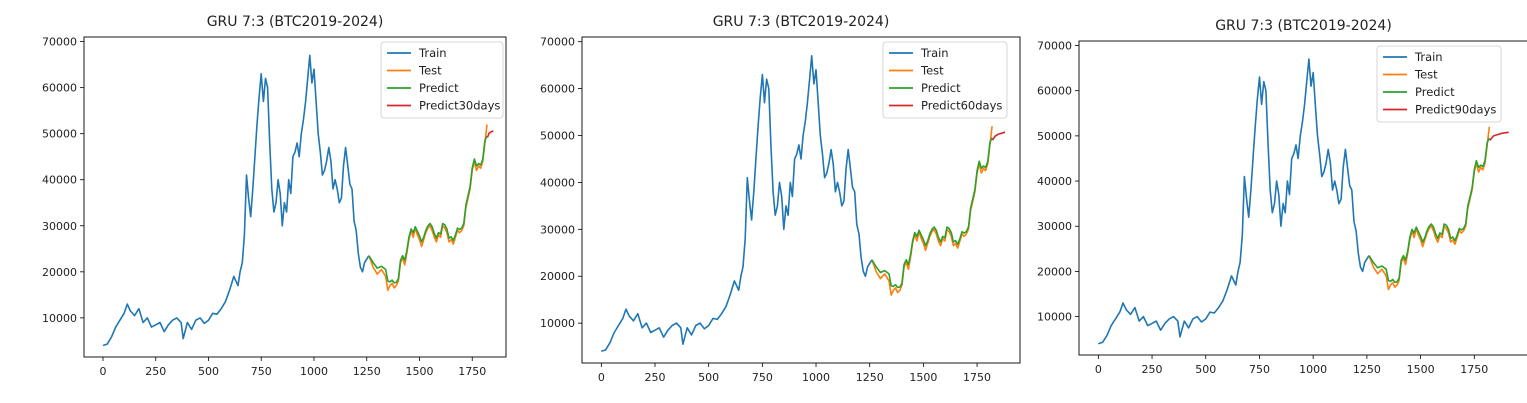  I want to click on legend-label-forecast: Predict90days, so click(1455, 110).